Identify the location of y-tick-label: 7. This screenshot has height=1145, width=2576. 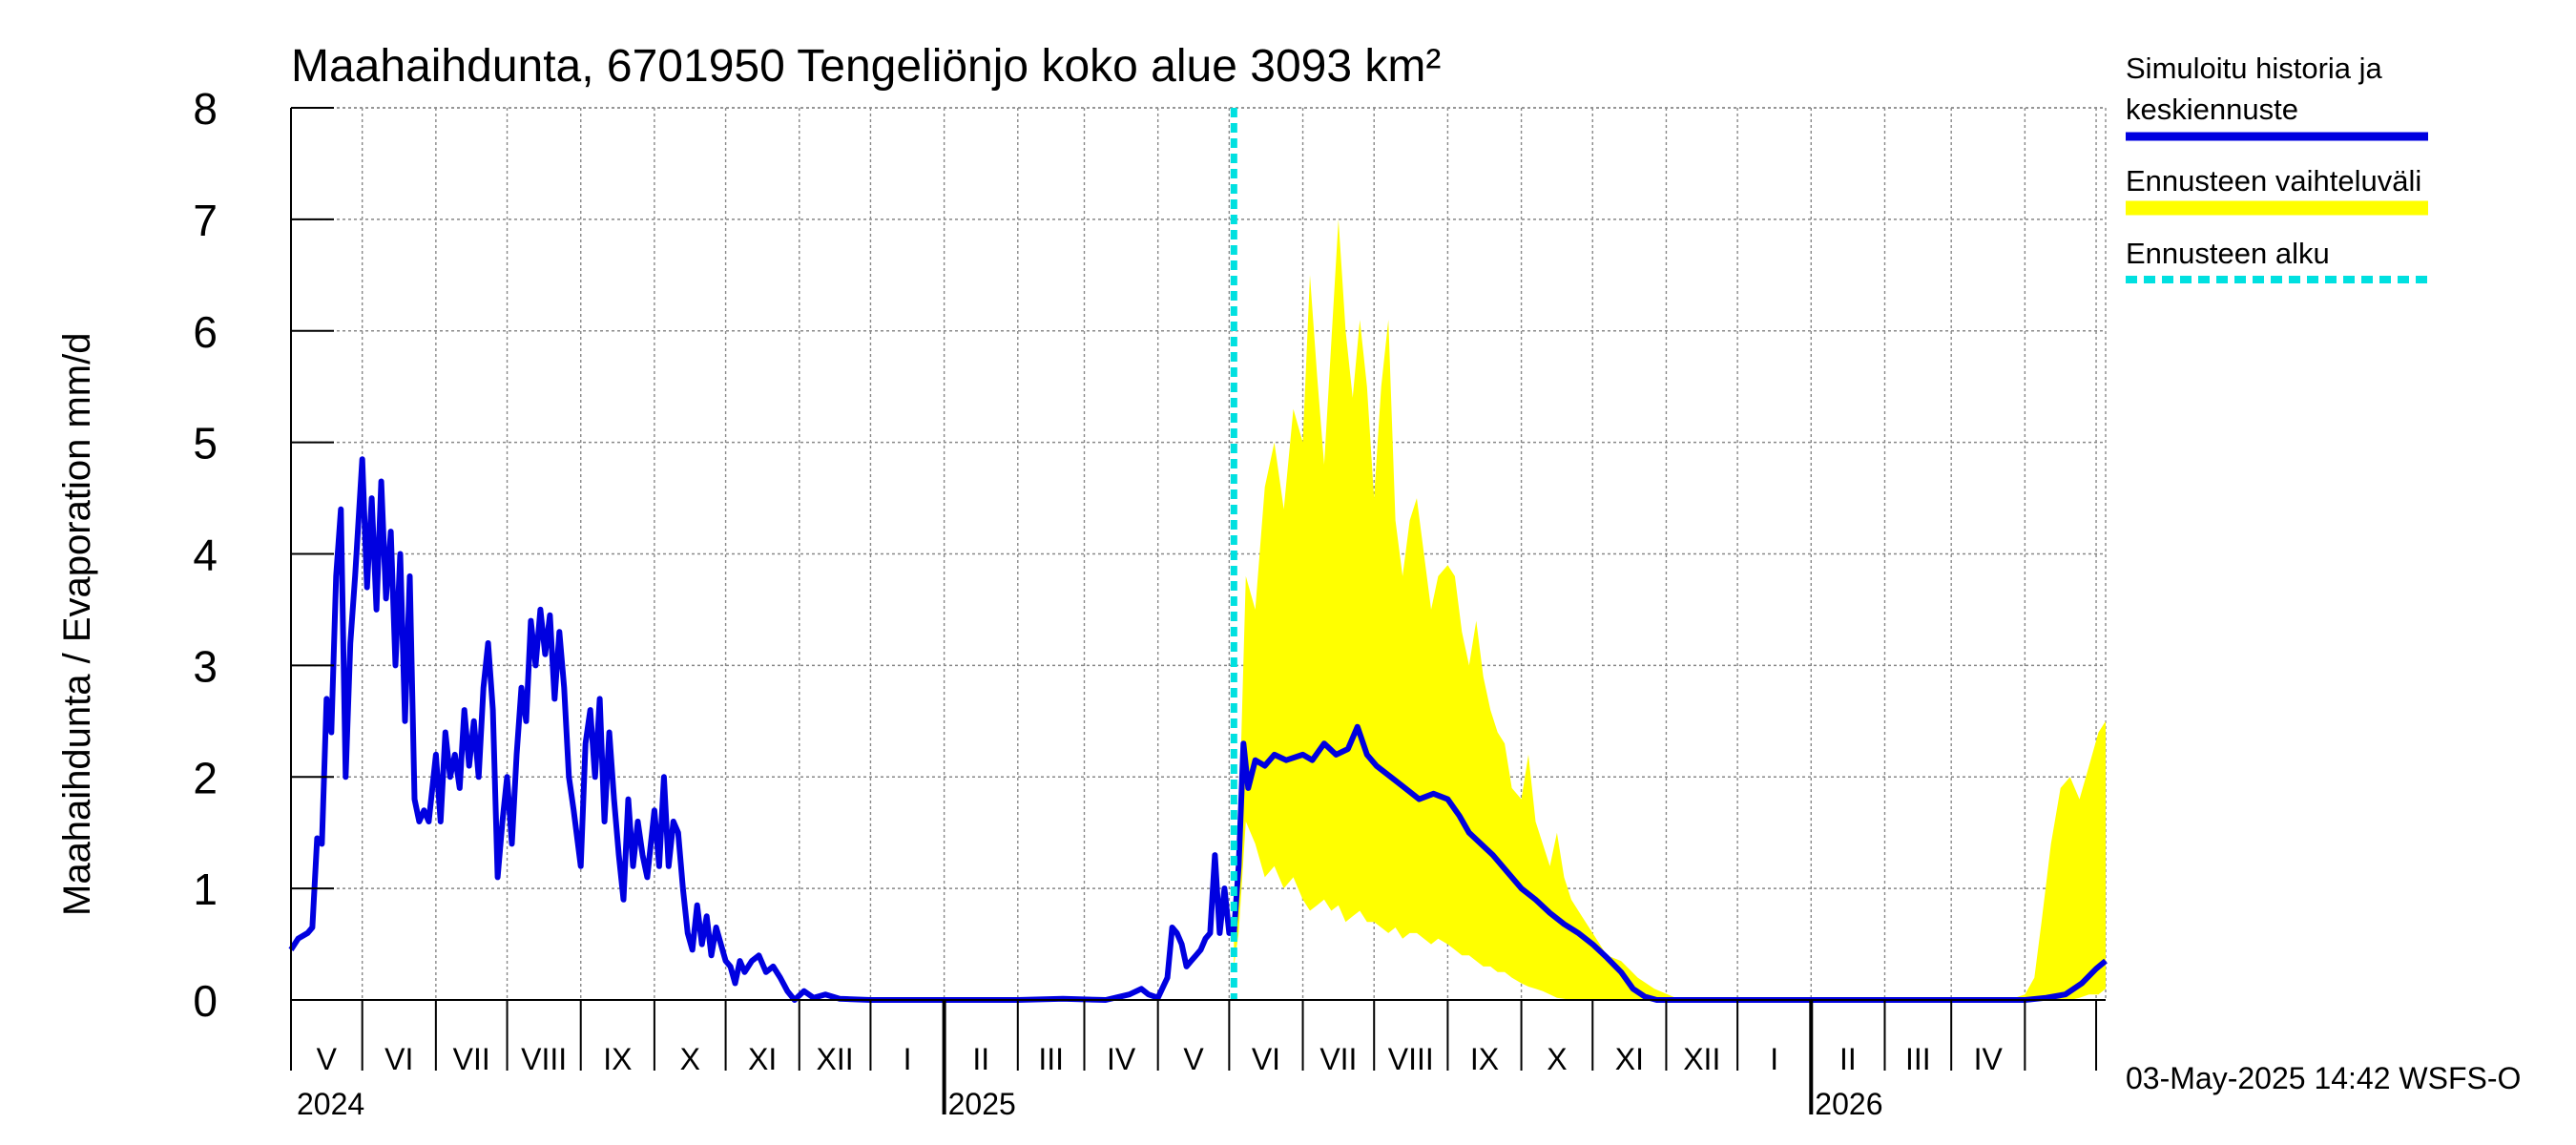
(205, 220).